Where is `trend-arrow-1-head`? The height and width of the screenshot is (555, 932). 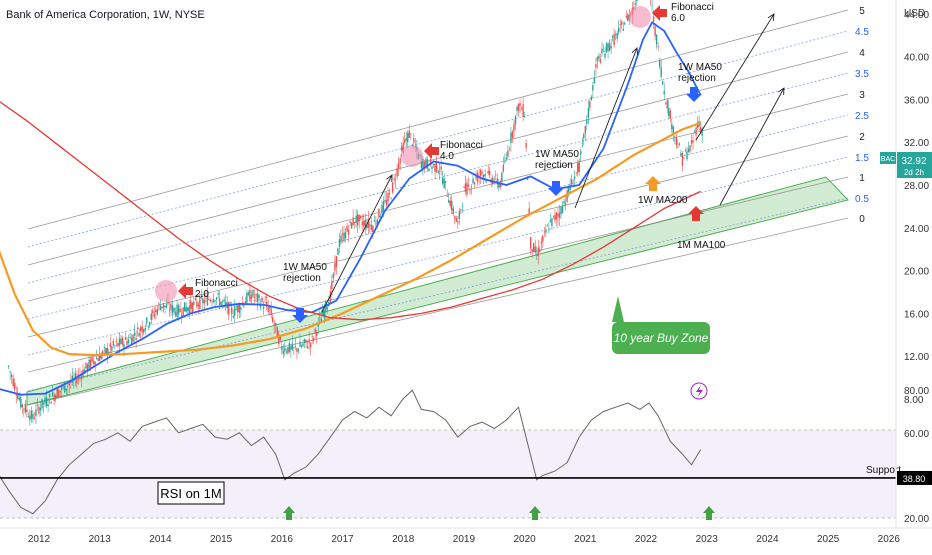
trend-arrow-1-head is located at coordinates (389, 178).